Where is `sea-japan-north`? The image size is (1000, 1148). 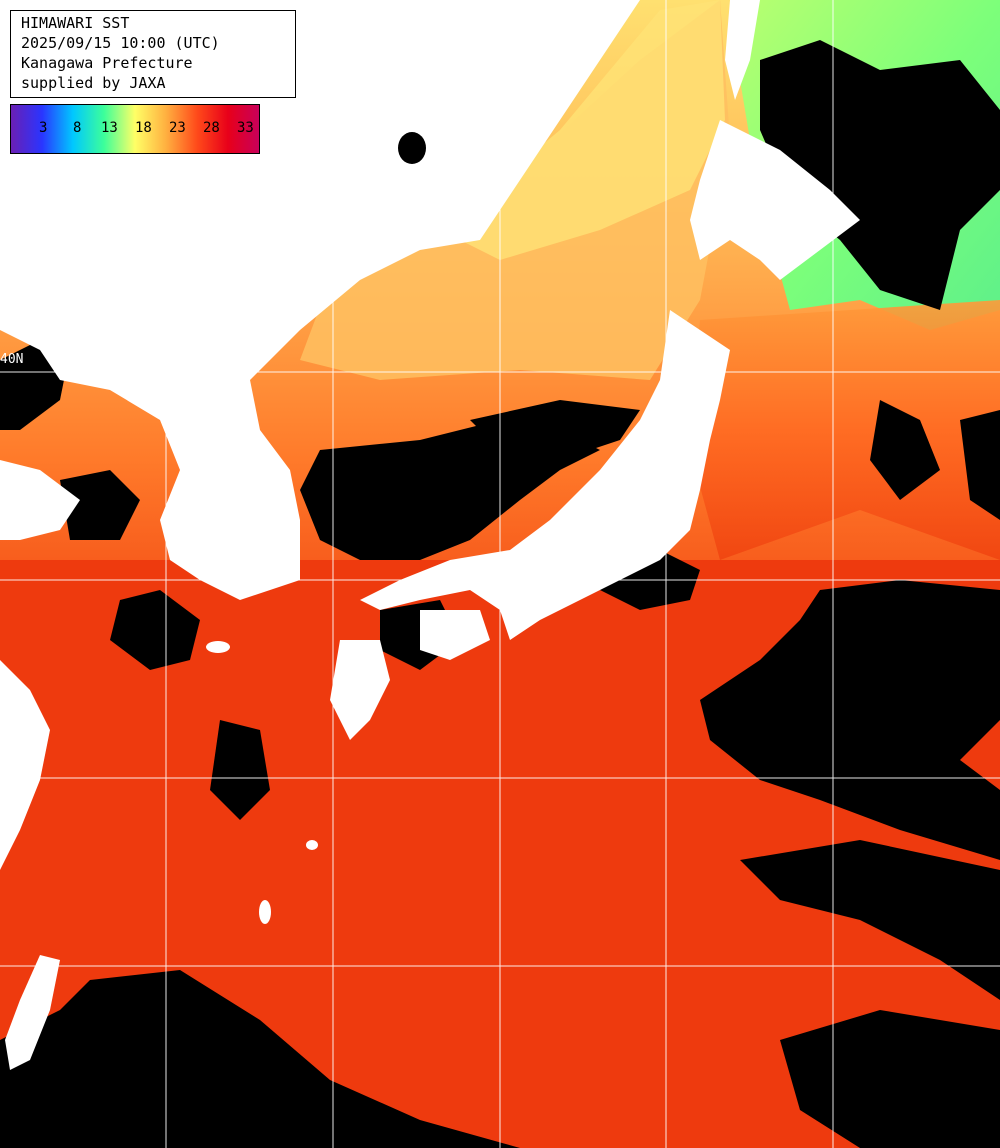
sea-japan-north is located at coordinates (582, 130).